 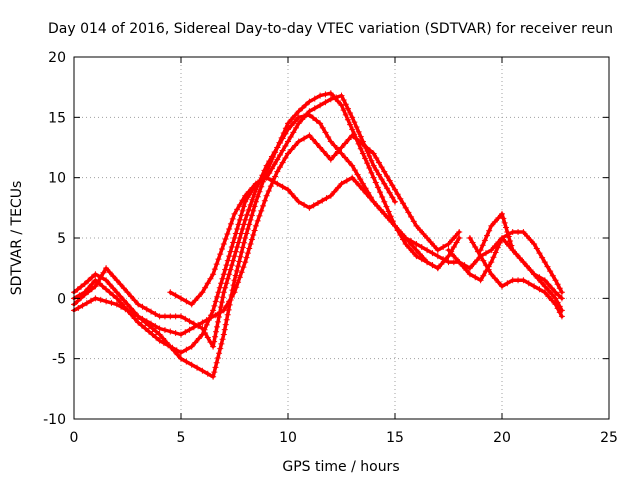 What do you see at coordinates (57, 179) in the screenshot?
I see `y-tick-label: 10` at bounding box center [57, 179].